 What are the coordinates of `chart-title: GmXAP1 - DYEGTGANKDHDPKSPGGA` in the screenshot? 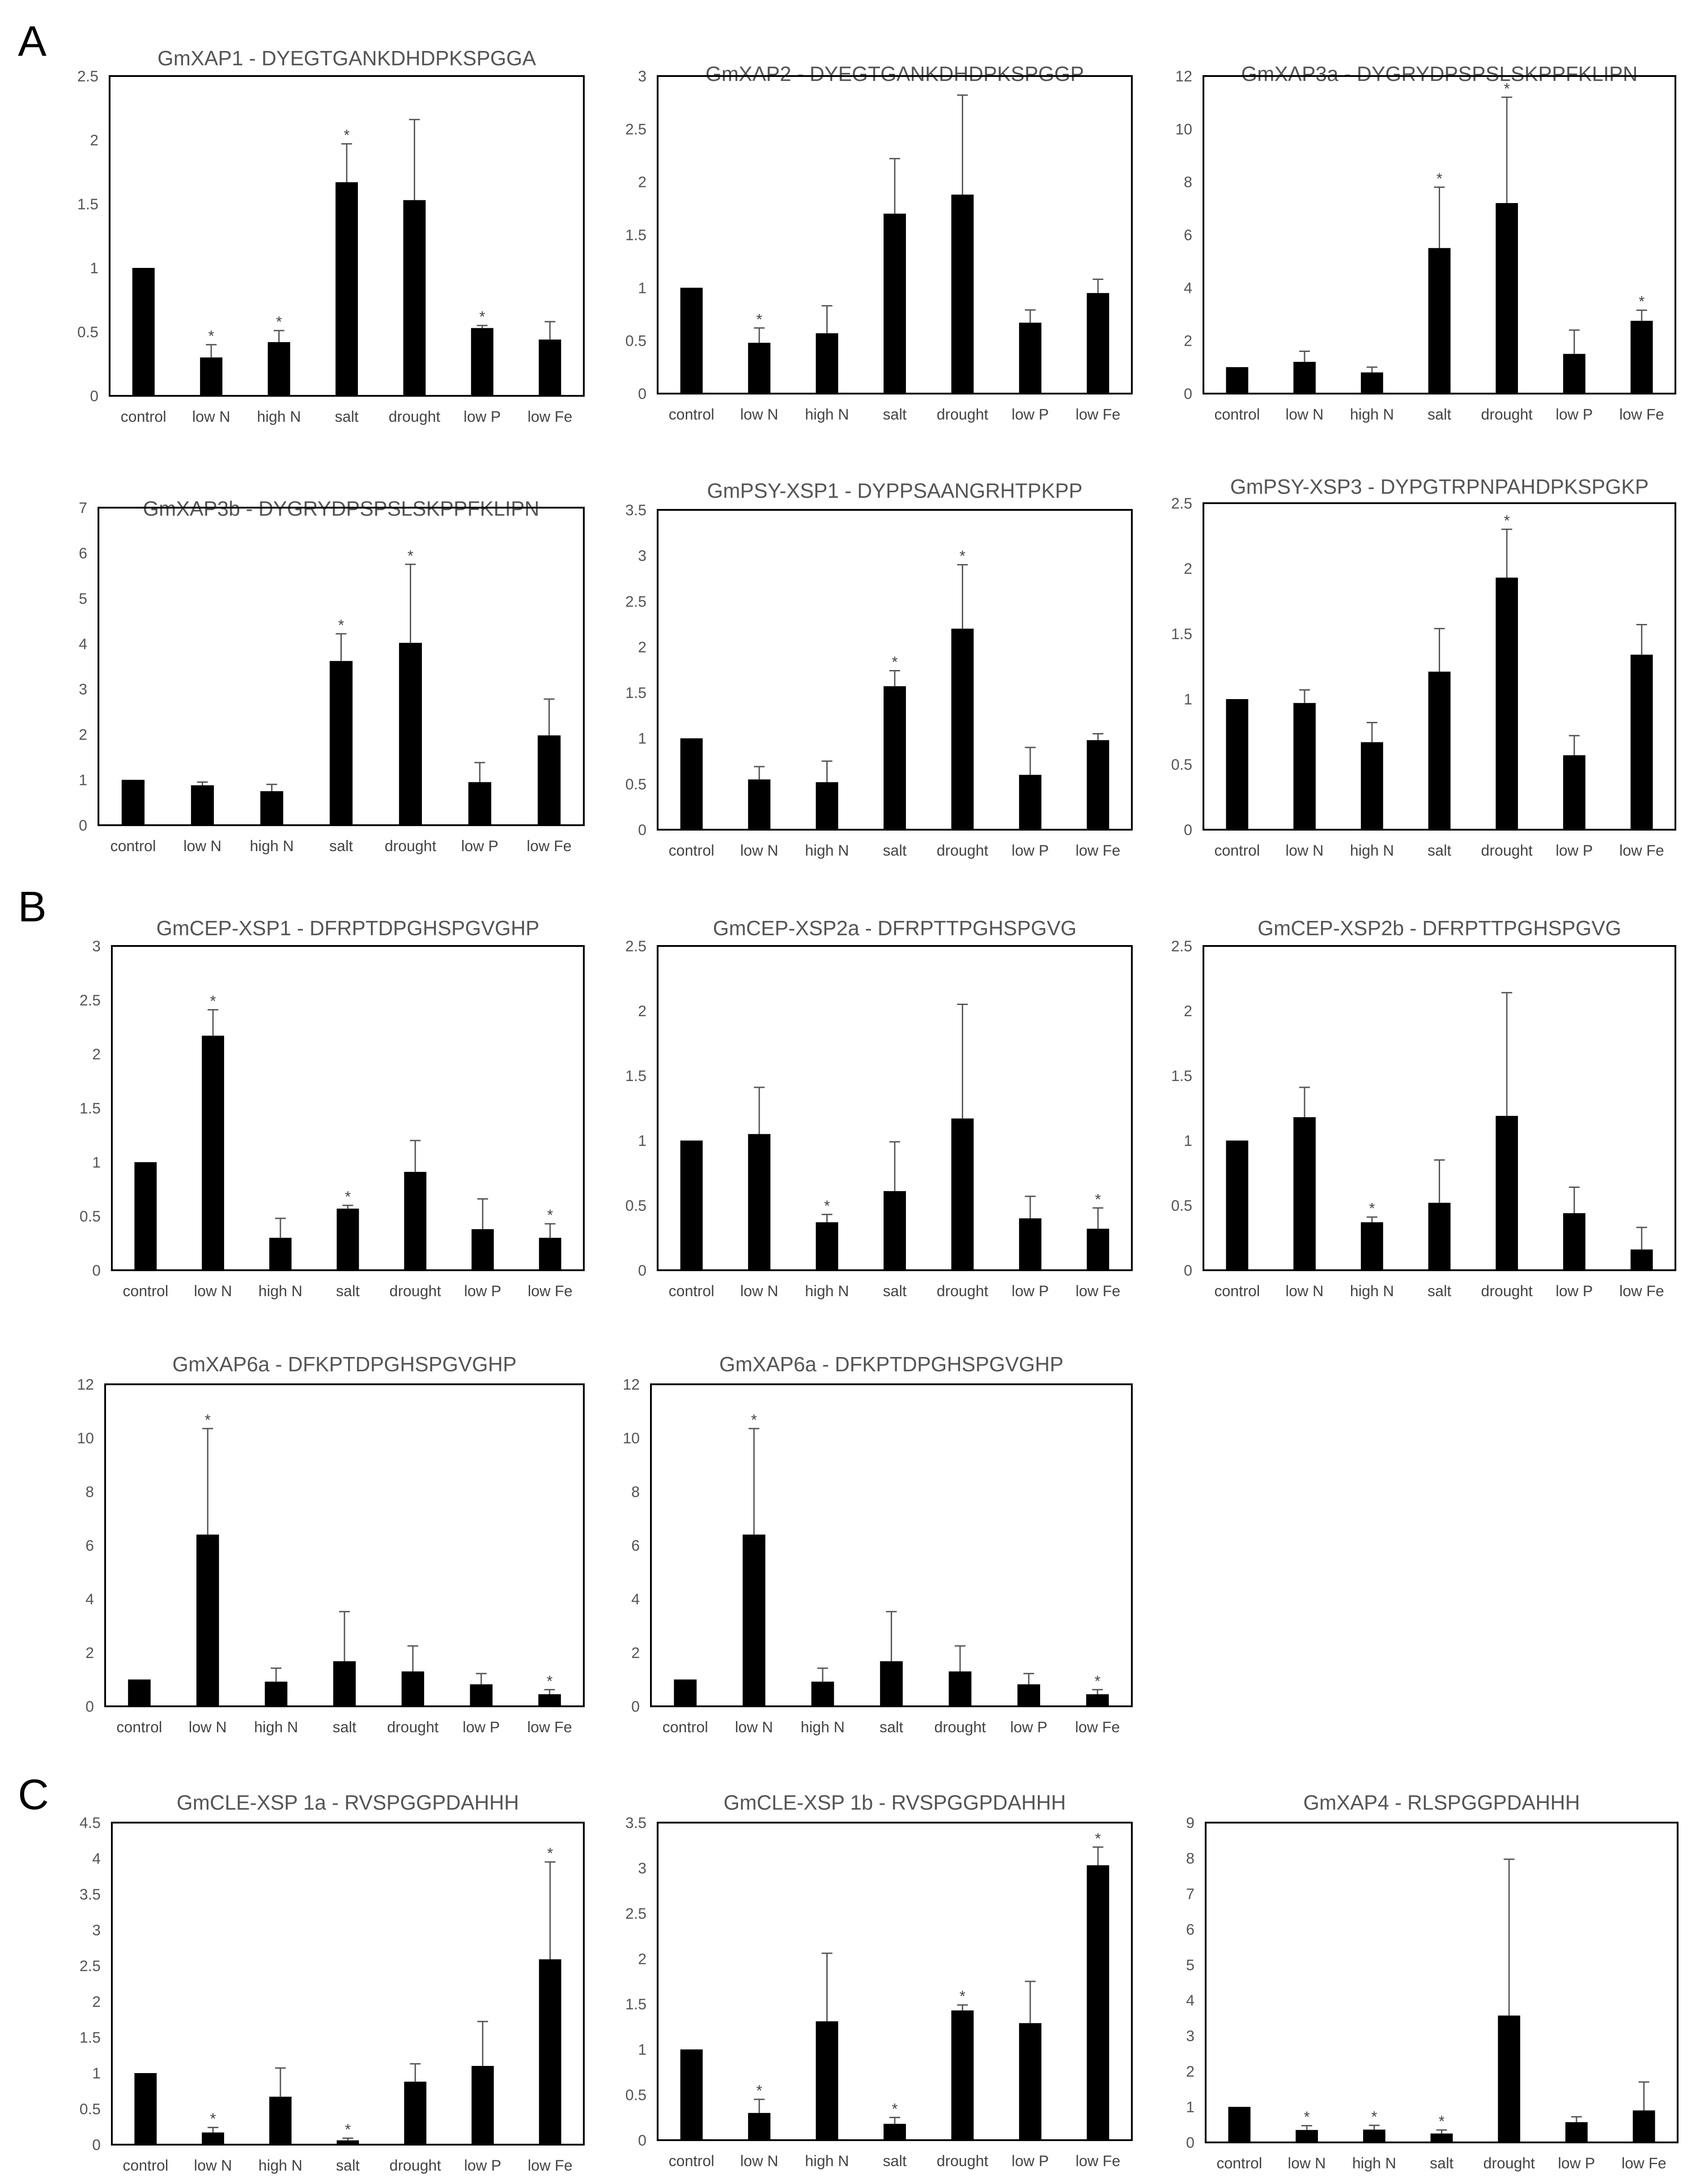 It's located at (346, 58).